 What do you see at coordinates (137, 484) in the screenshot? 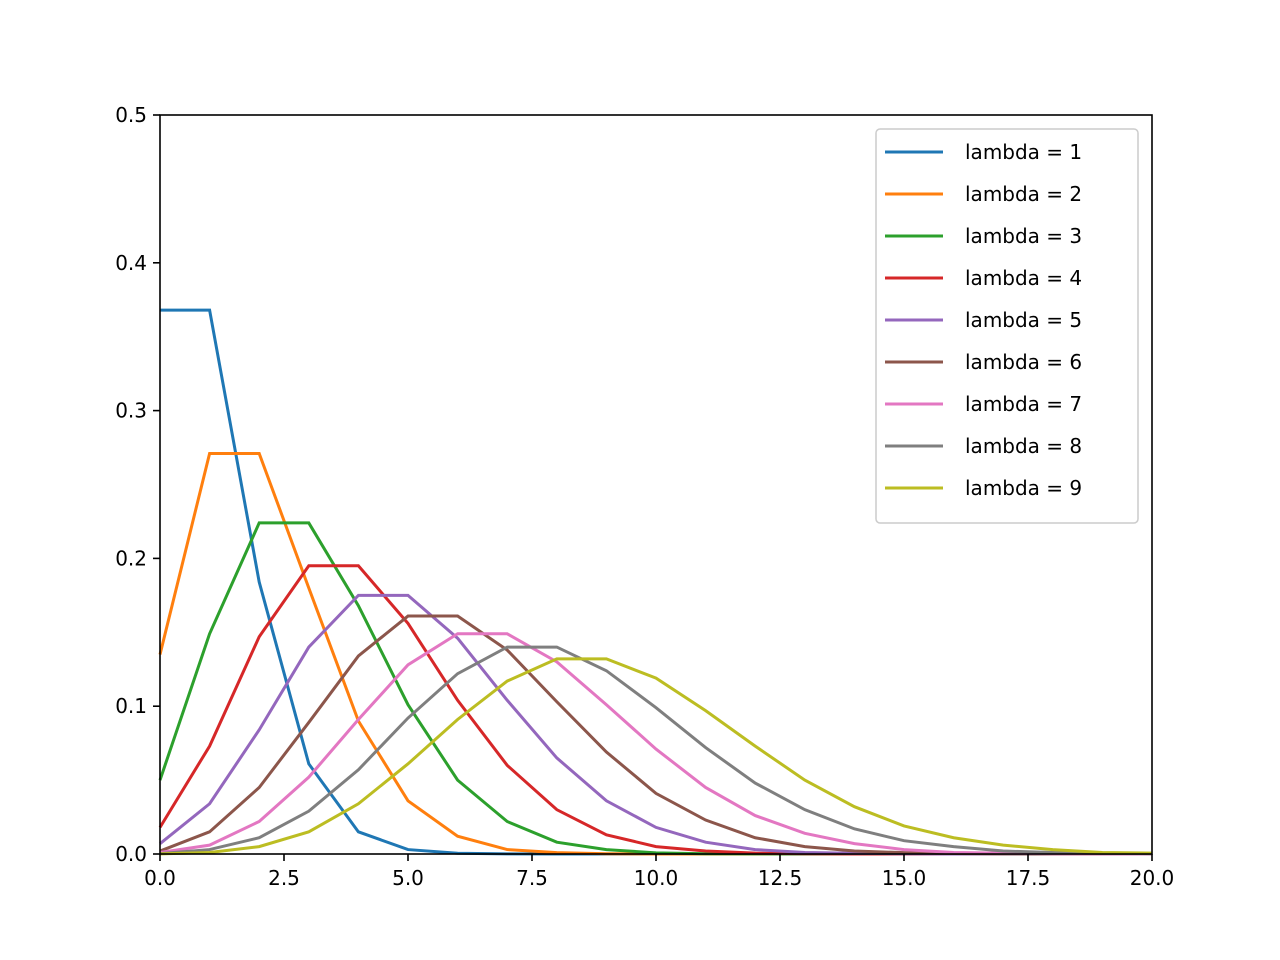
I see `y-axis: 0.0 0.1 0.2 0.3 0.4 0.5` at bounding box center [137, 484].